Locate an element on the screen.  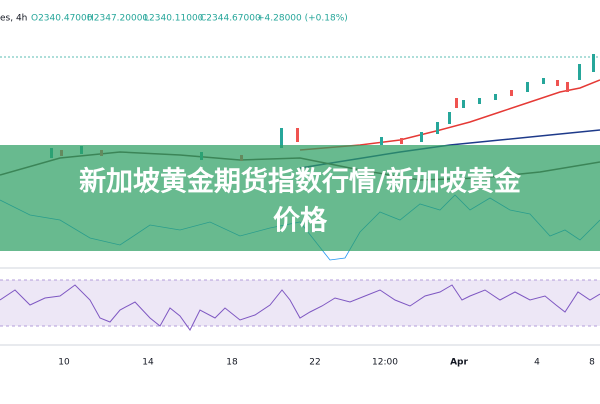
x-tick-label: 22 is located at coordinates (314, 363).